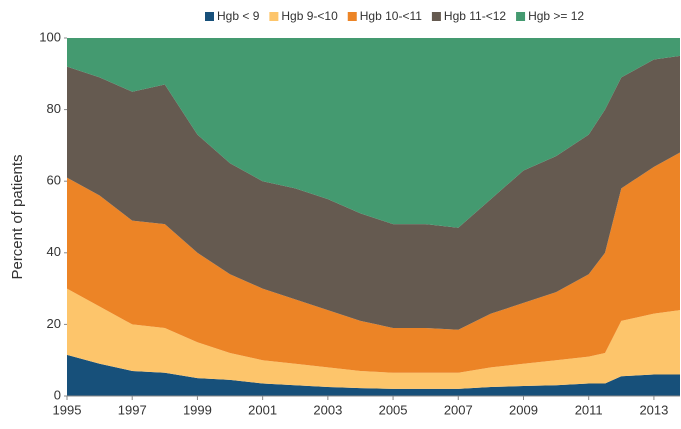 This screenshot has width=681, height=429. Describe the element at coordinates (391, 16) in the screenshot. I see `legend-label: Hgb 10-<11` at that location.